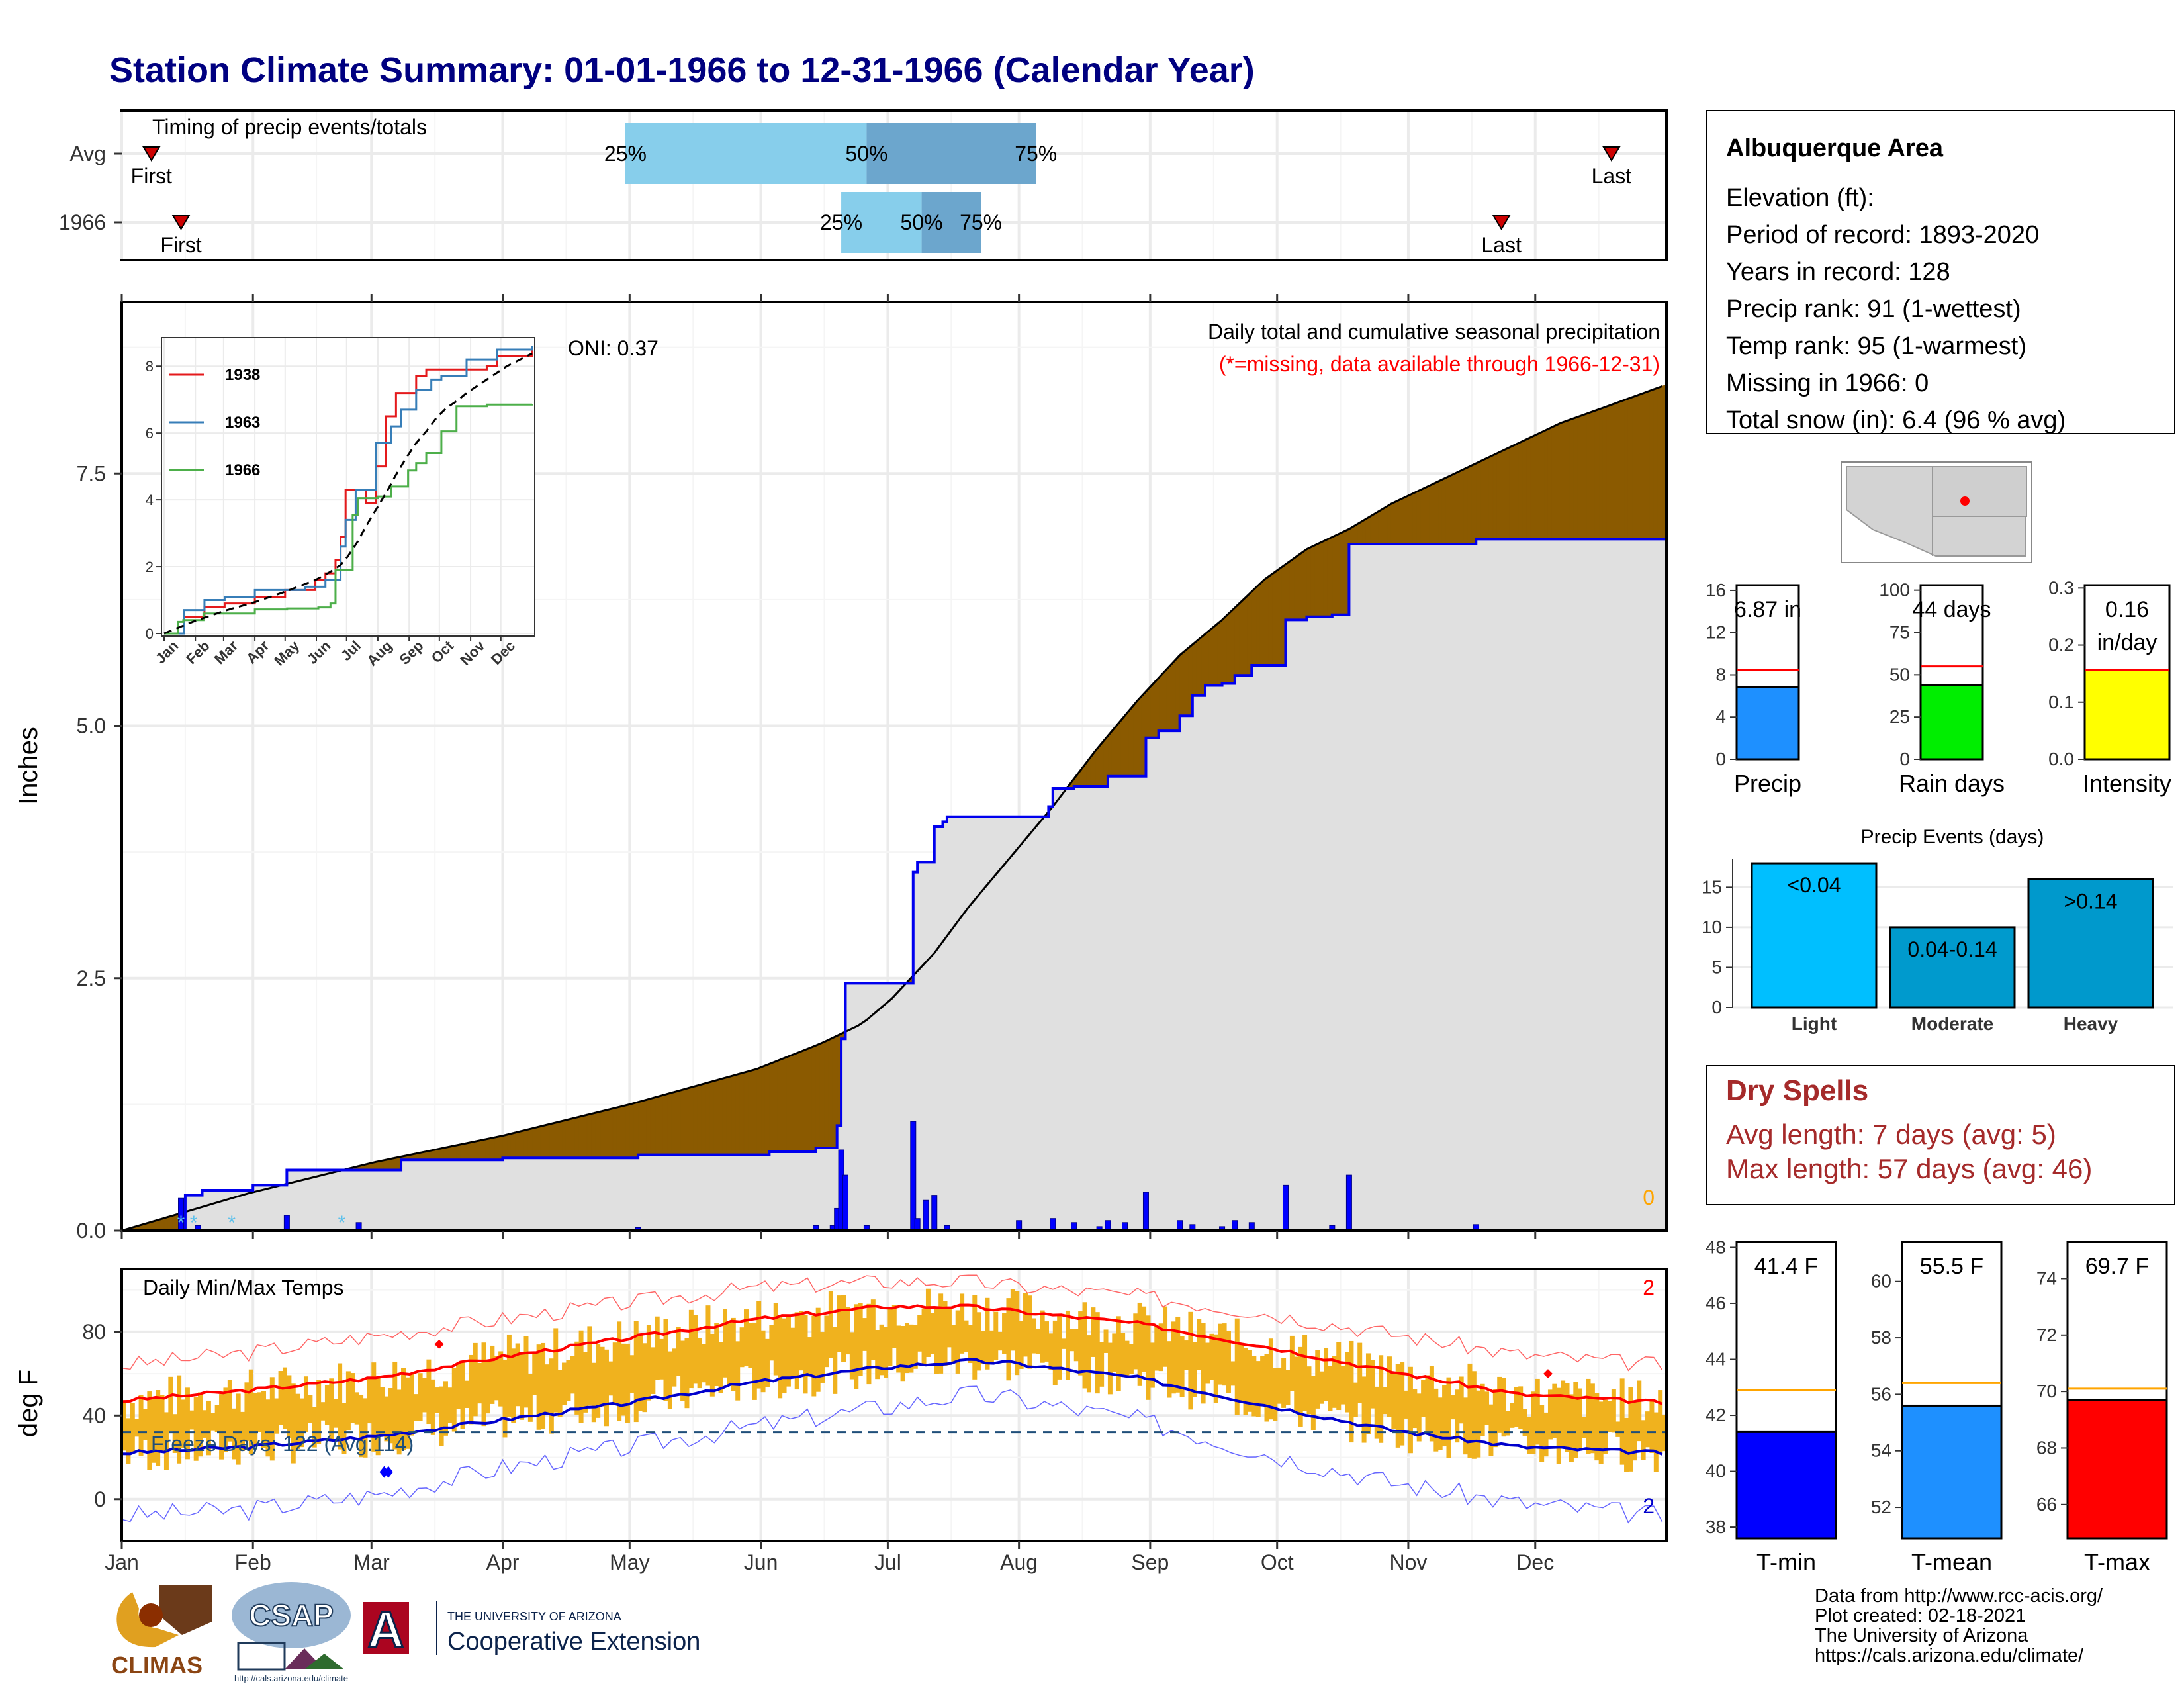 This screenshot has width=2184, height=1688. What do you see at coordinates (243, 1287) in the screenshot?
I see `temps-title: Daily Min/Max Temps` at bounding box center [243, 1287].